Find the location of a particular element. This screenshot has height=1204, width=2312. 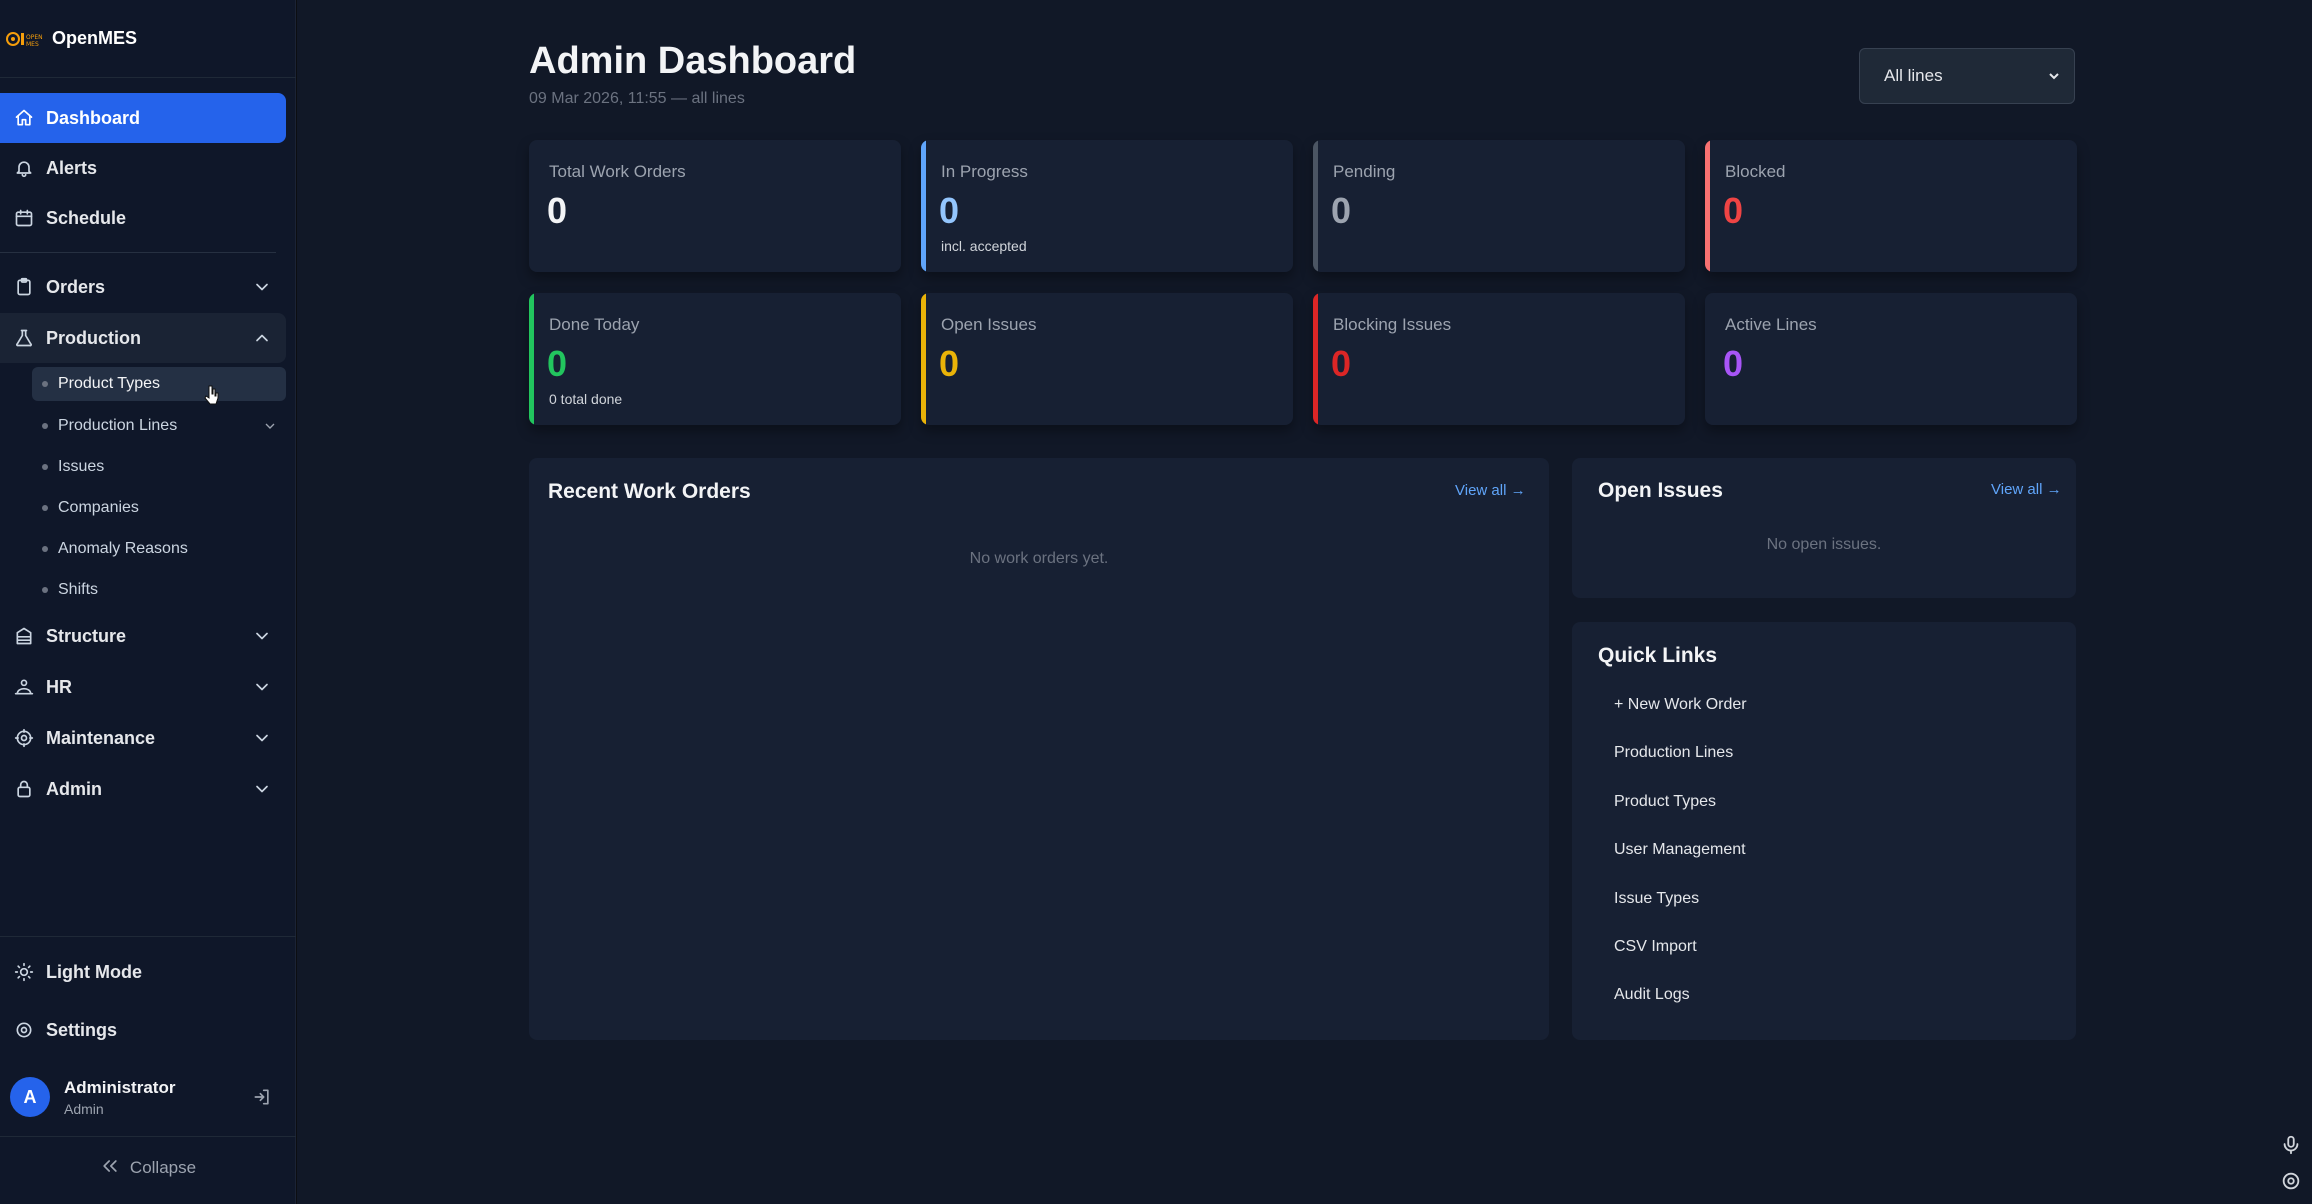

building-icon is located at coordinates (24, 636).